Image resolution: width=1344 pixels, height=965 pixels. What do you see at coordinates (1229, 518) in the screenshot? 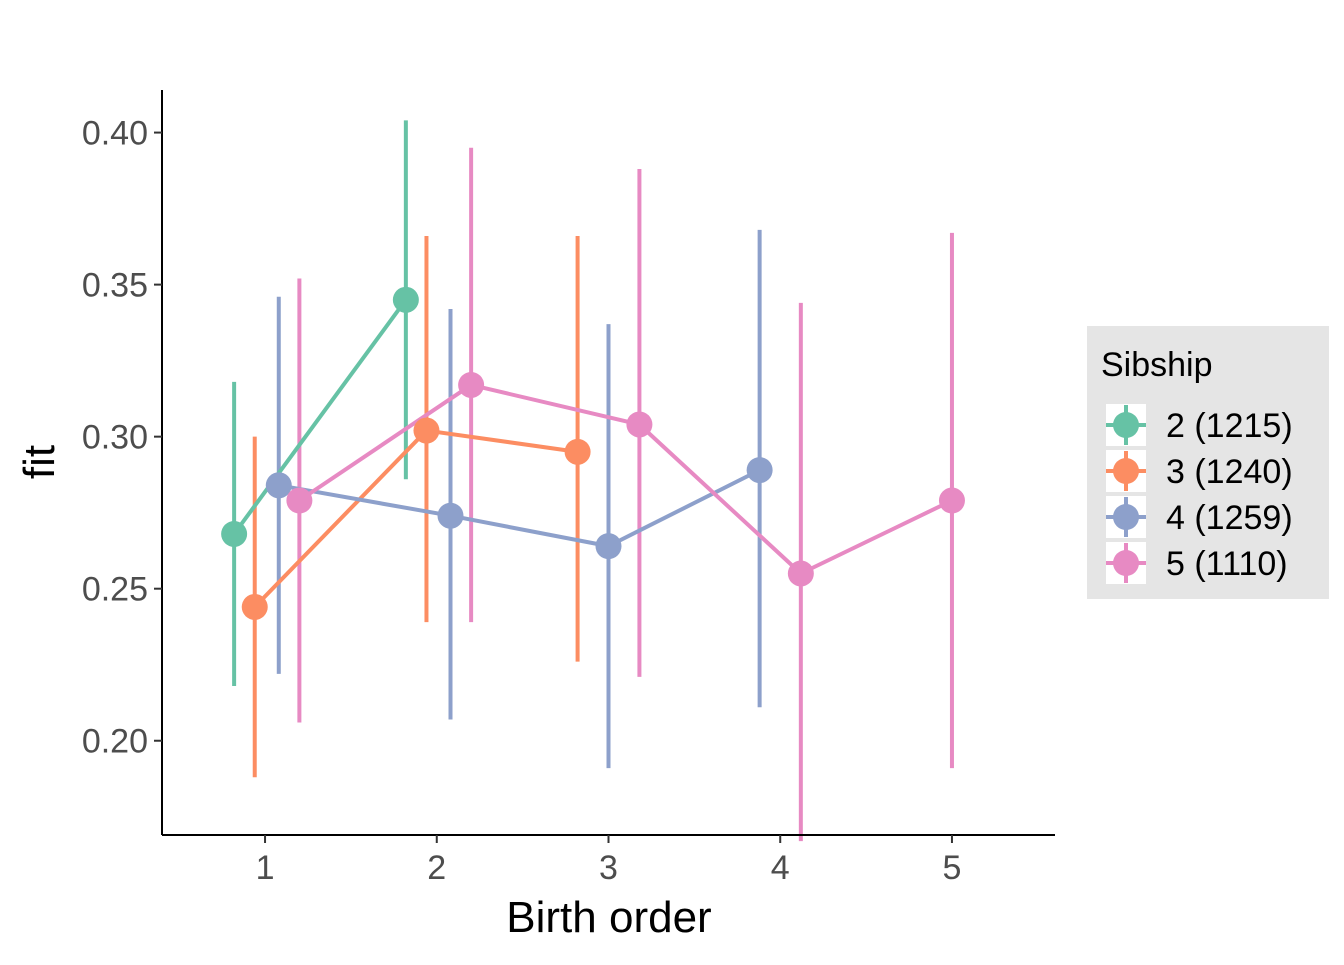
I see `legend-label: 4 (1259)` at bounding box center [1229, 518].